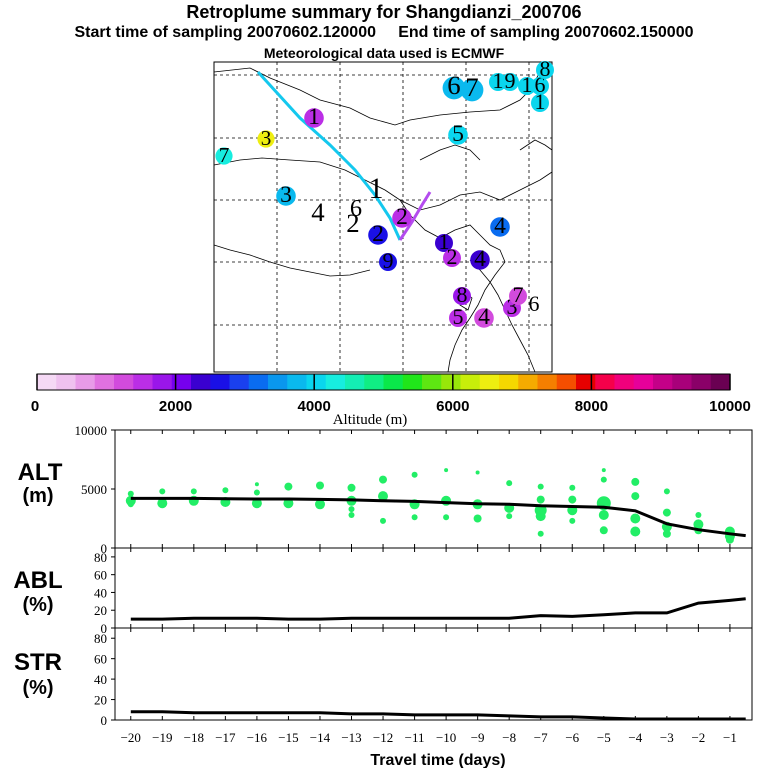 The image size is (768, 768). I want to click on x-tick-label: −4, so click(635, 737).